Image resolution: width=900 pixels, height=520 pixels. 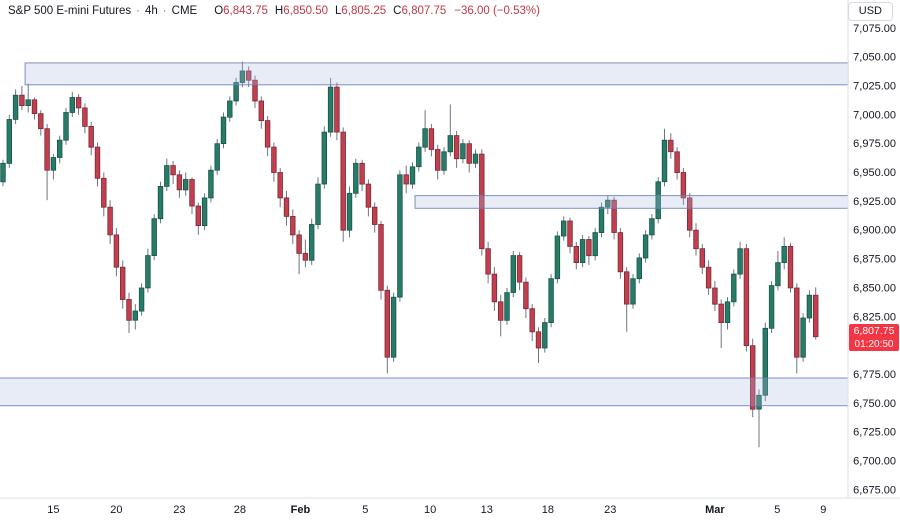 I want to click on price-axis-label: 6,900.00, so click(x=874, y=231).